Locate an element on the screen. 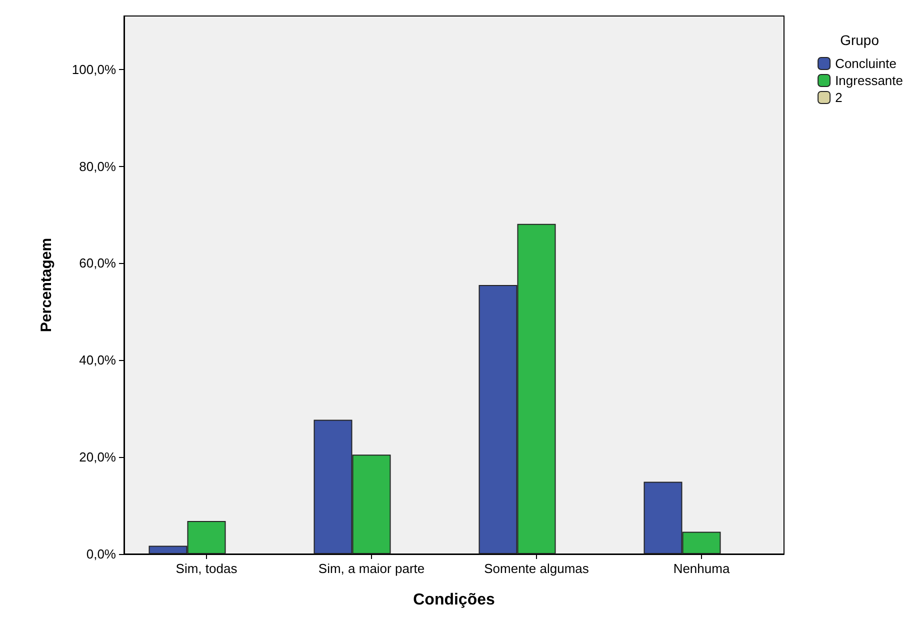 The image size is (912, 619). y-tick-label: 20,0% is located at coordinates (97, 457).